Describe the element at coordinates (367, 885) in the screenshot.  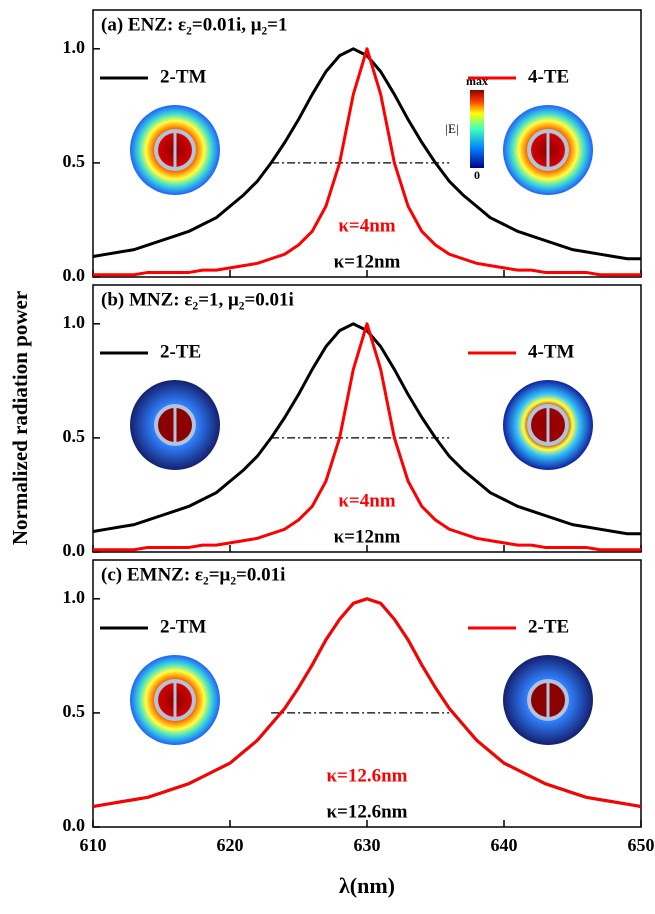
I see `x-axis-label: λ(nm)` at that location.